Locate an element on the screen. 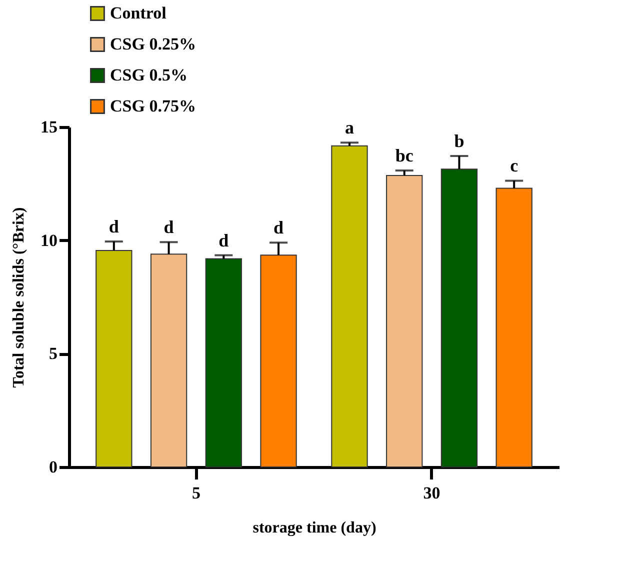 Image resolution: width=637 pixels, height=563 pixels. data-label: a is located at coordinates (349, 128).